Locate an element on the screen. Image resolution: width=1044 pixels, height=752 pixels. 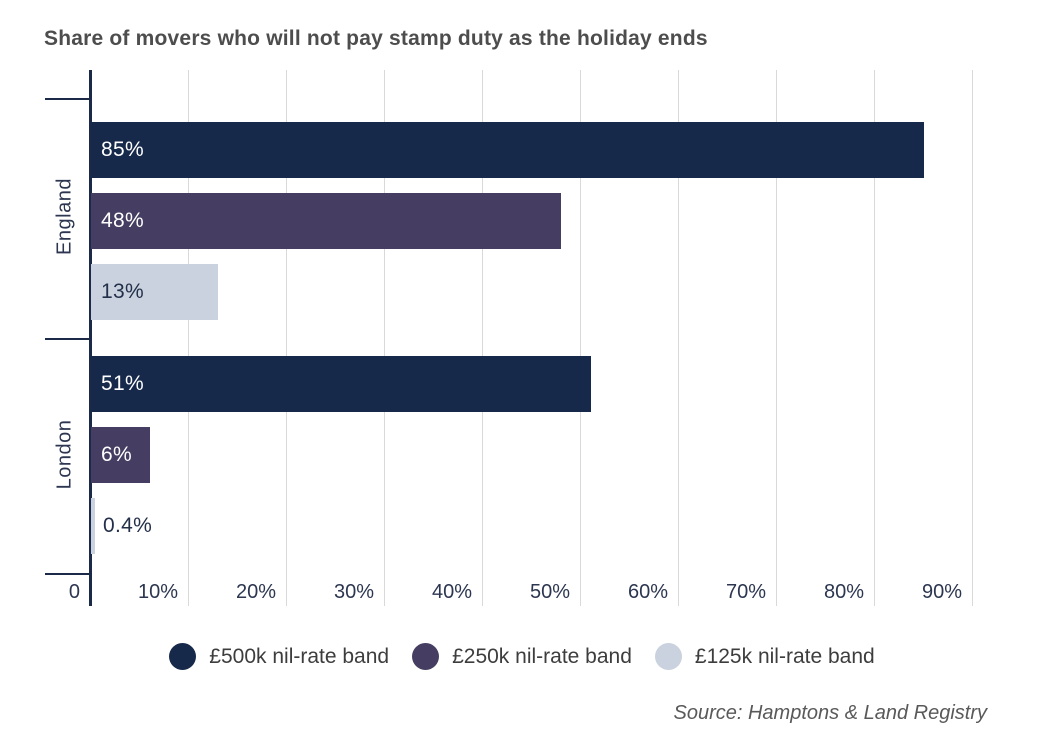
bar-london-2: 0.4% is located at coordinates (121, 526).